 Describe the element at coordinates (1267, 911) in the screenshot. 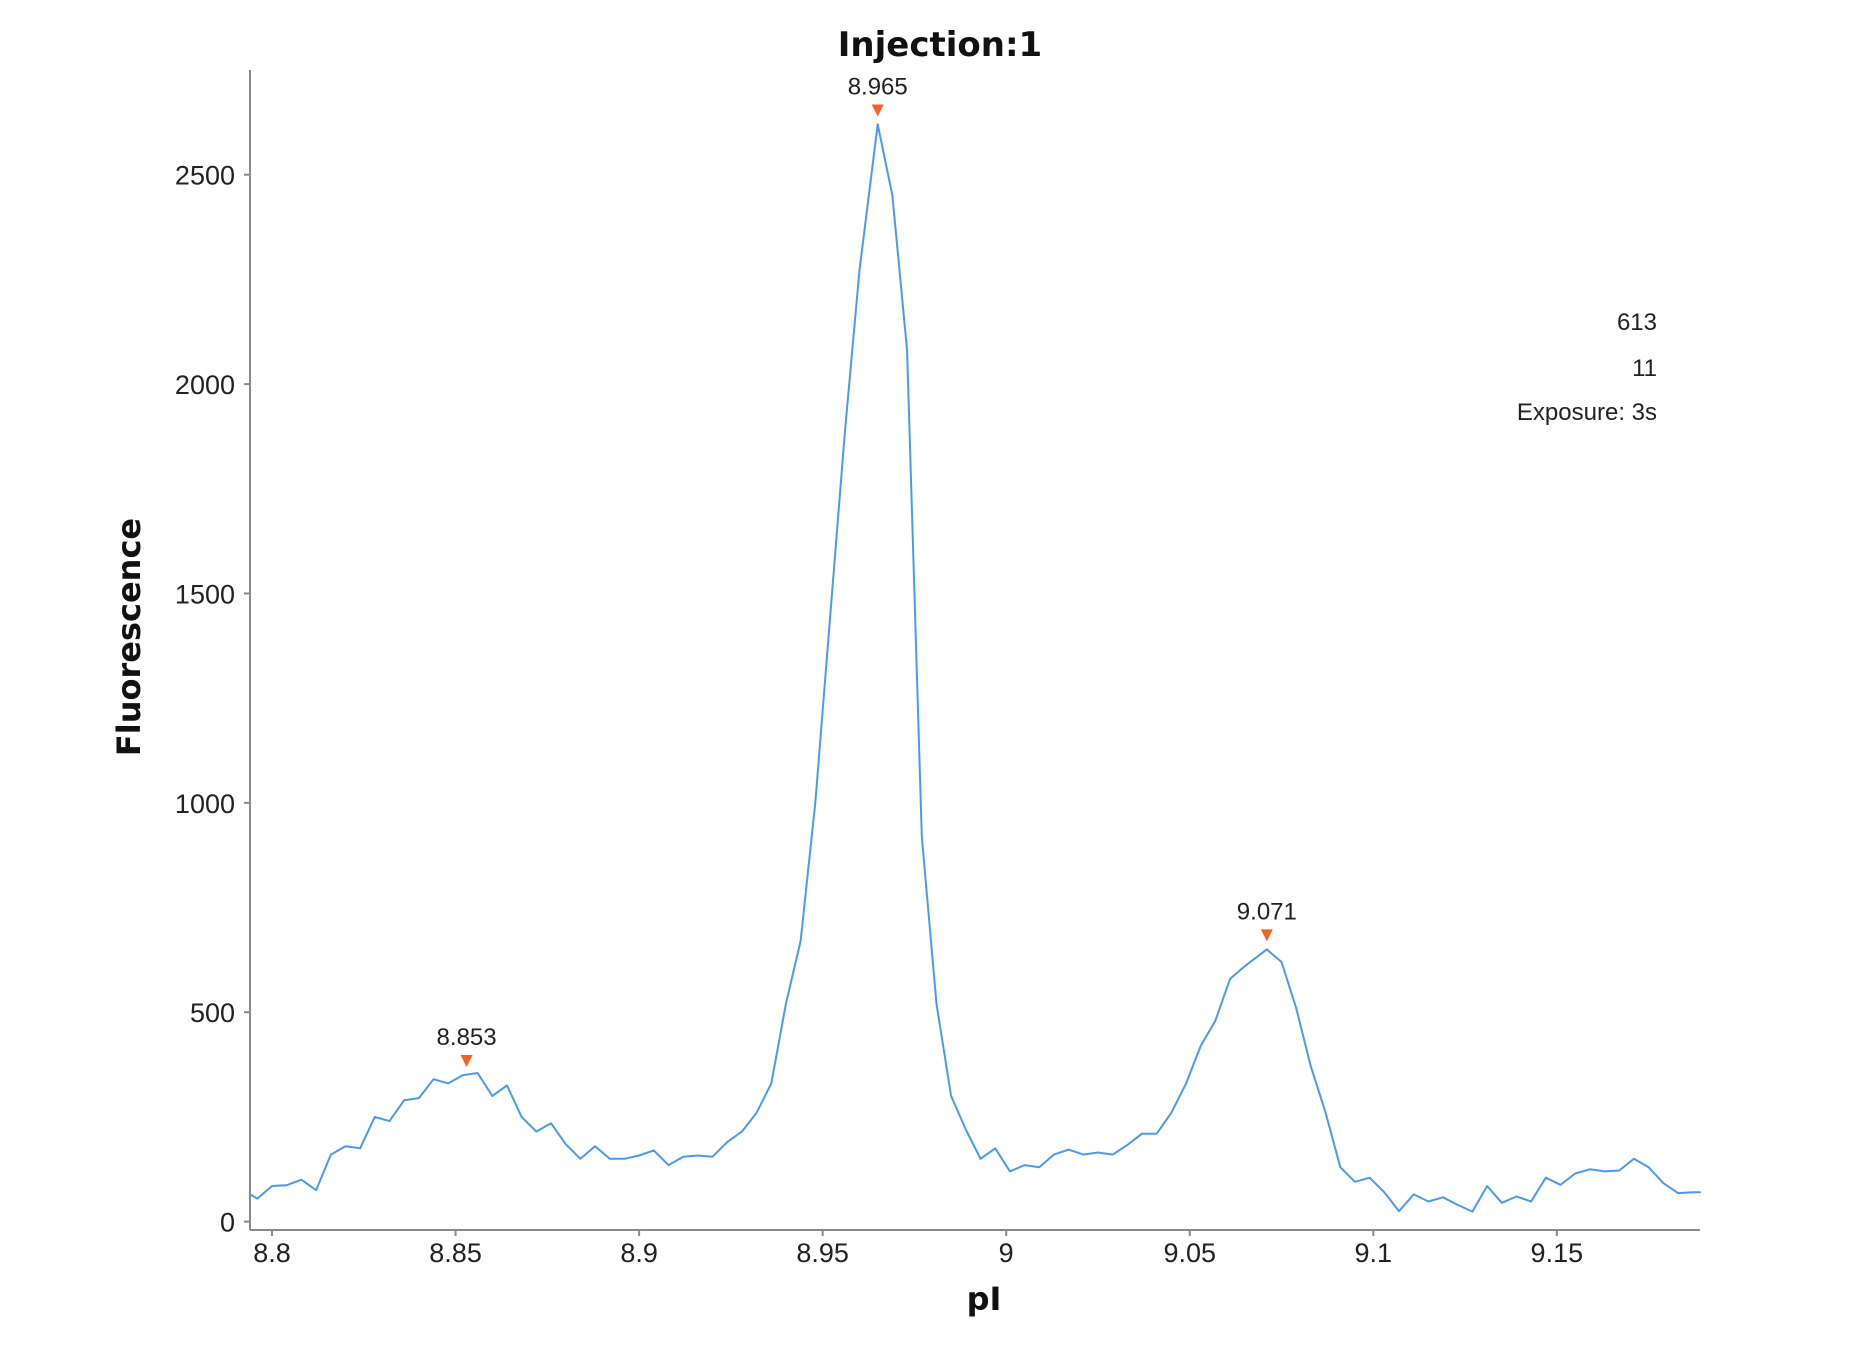

I see `peak-label: 9.071` at that location.